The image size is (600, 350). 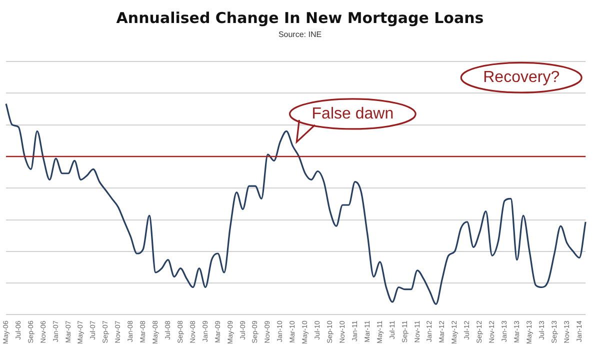 I want to click on chart-title: Annualised Change In New Mortgage Loans, so click(x=300, y=17).